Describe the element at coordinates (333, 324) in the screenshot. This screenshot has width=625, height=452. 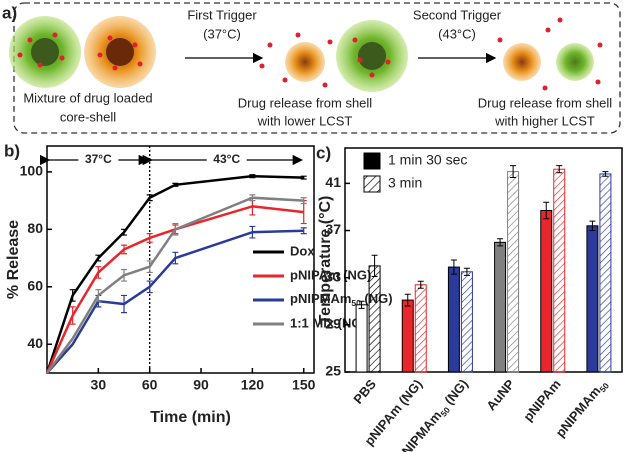
I see `y-tick-label: 29` at that location.